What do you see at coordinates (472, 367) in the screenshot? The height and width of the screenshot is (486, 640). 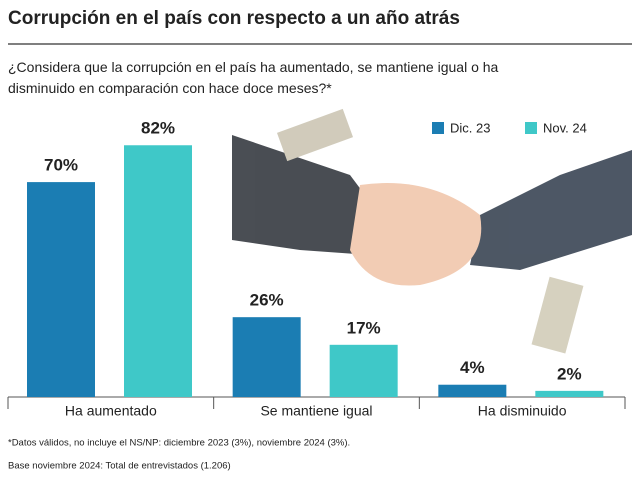 I see `value-label: 4%` at bounding box center [472, 367].